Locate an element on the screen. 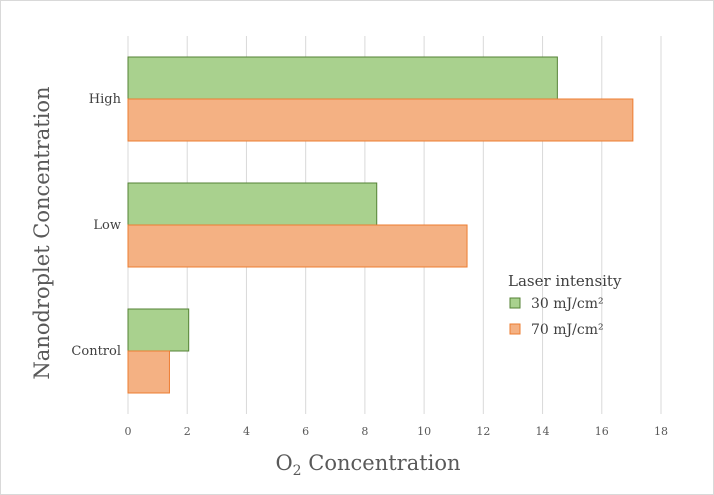 This screenshot has width=714, height=495. y-axis-title: Nanodroplet Concentration is located at coordinates (42, 232).